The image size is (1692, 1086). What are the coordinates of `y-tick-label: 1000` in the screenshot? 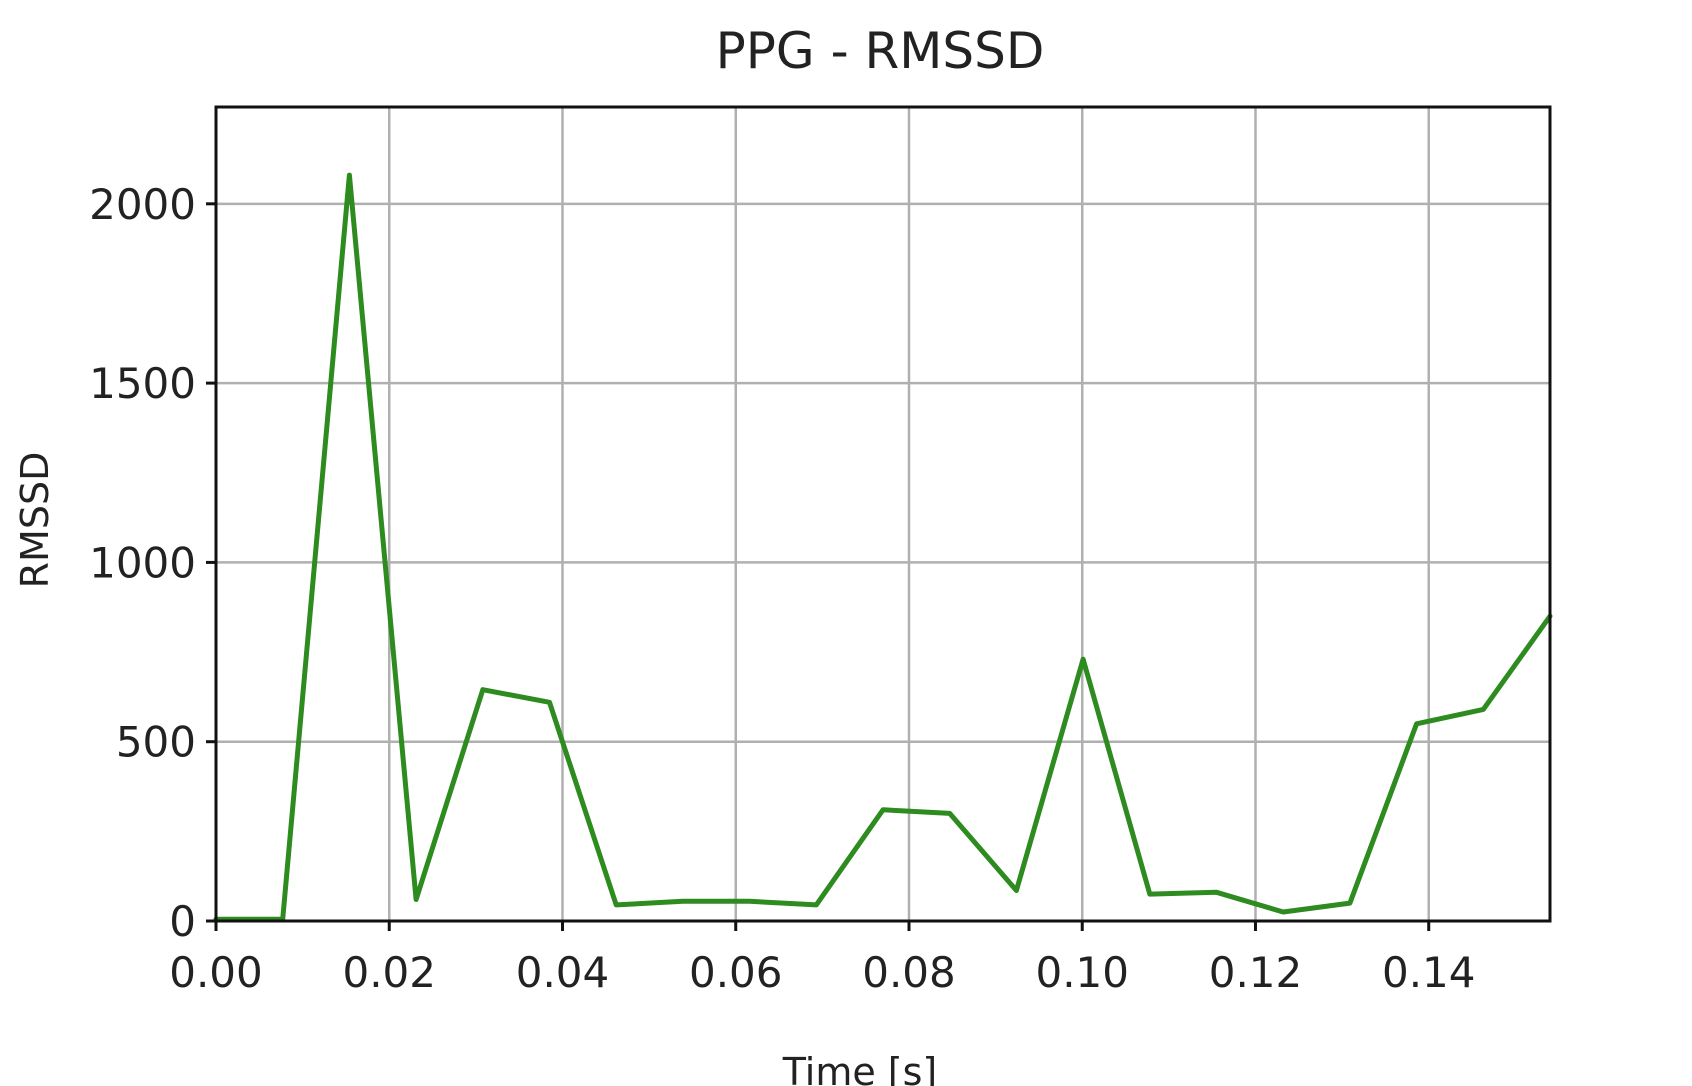 It's located at (142, 562).